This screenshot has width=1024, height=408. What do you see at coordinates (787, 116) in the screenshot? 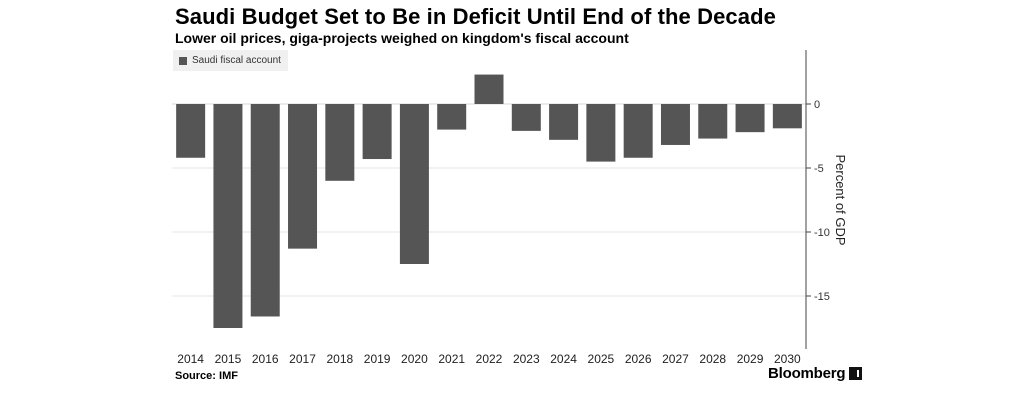
I see `bar-2030` at bounding box center [787, 116].